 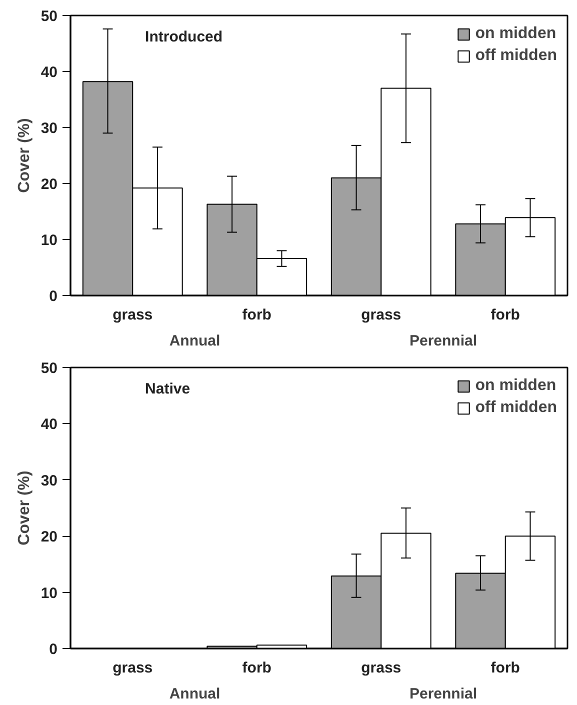 I want to click on text: Introduced, so click(x=184, y=37).